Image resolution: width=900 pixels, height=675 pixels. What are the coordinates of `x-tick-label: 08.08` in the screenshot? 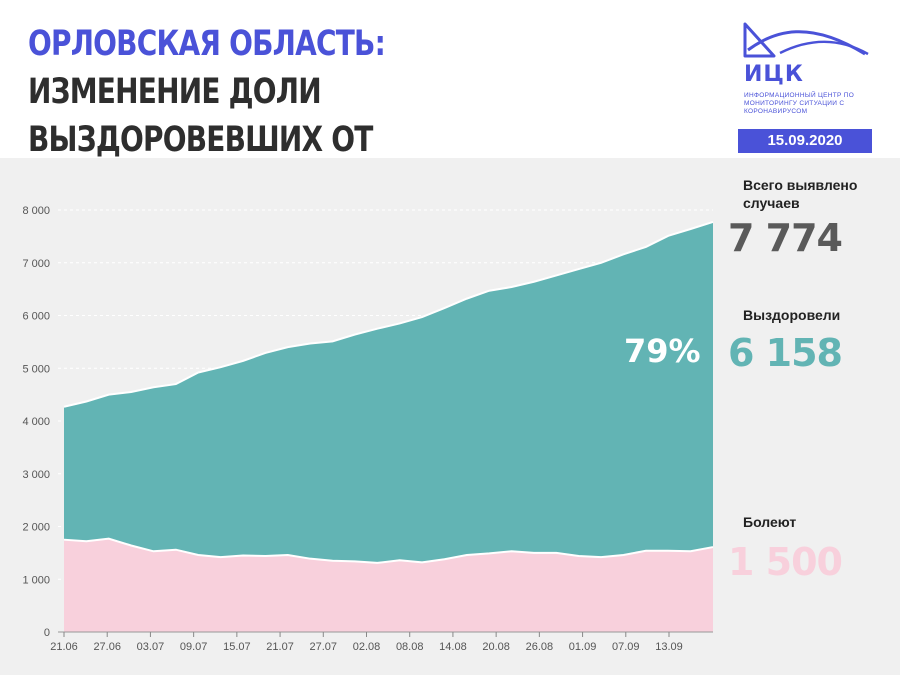 It's located at (410, 647).